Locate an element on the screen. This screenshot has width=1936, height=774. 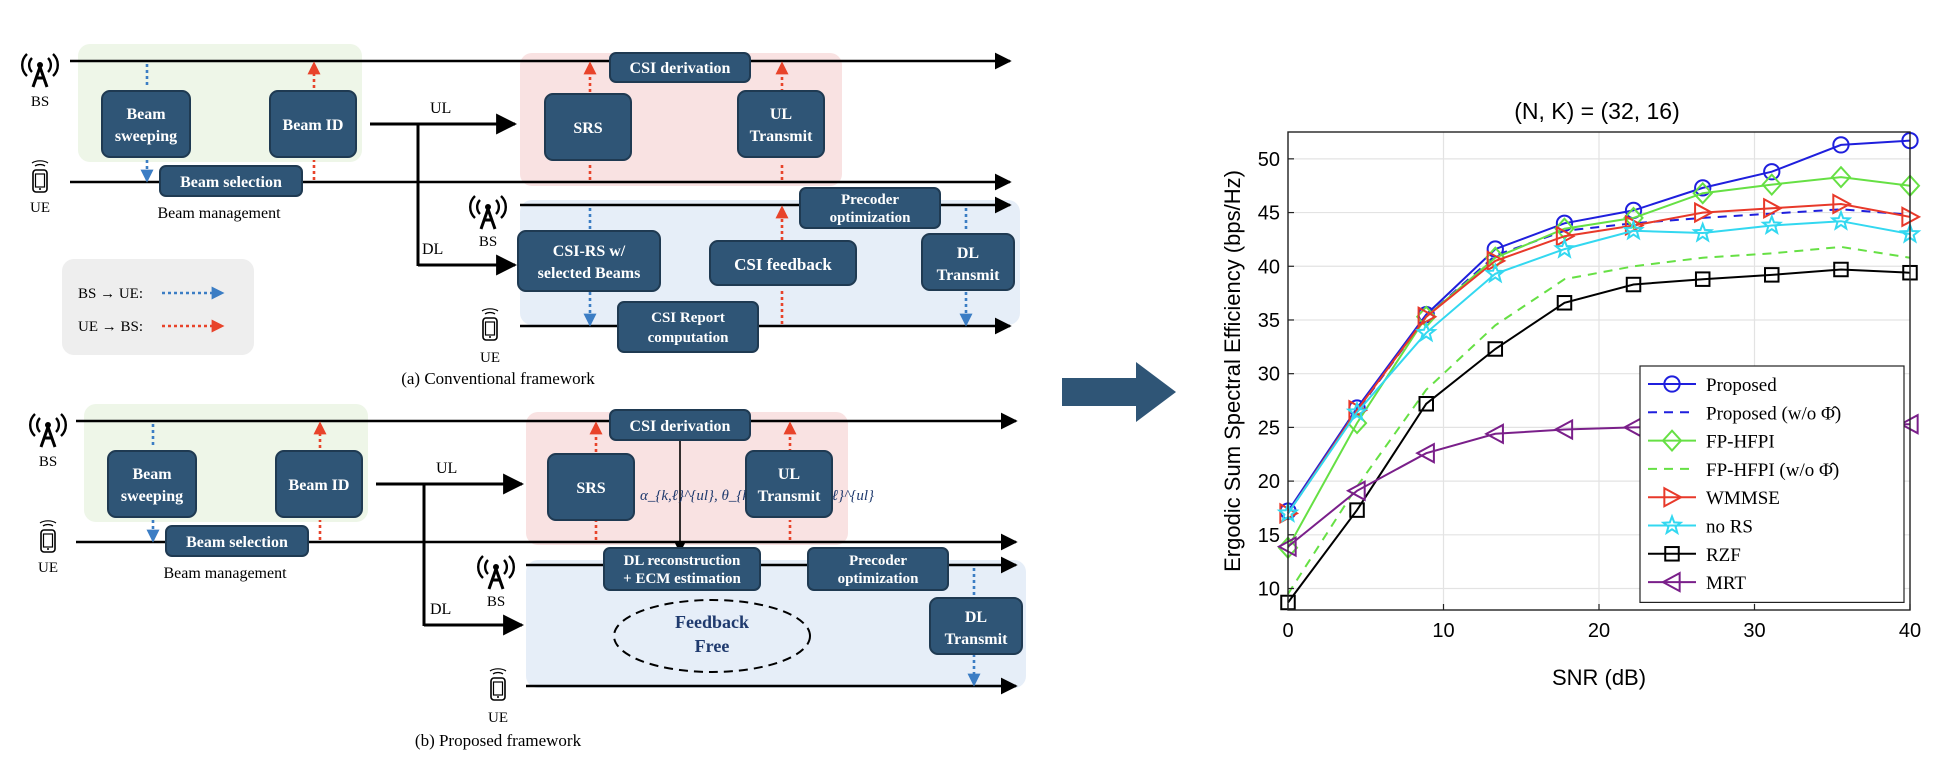
legend-label: FP-HFPI (w/o Φ̂) is located at coordinates (1772, 470).